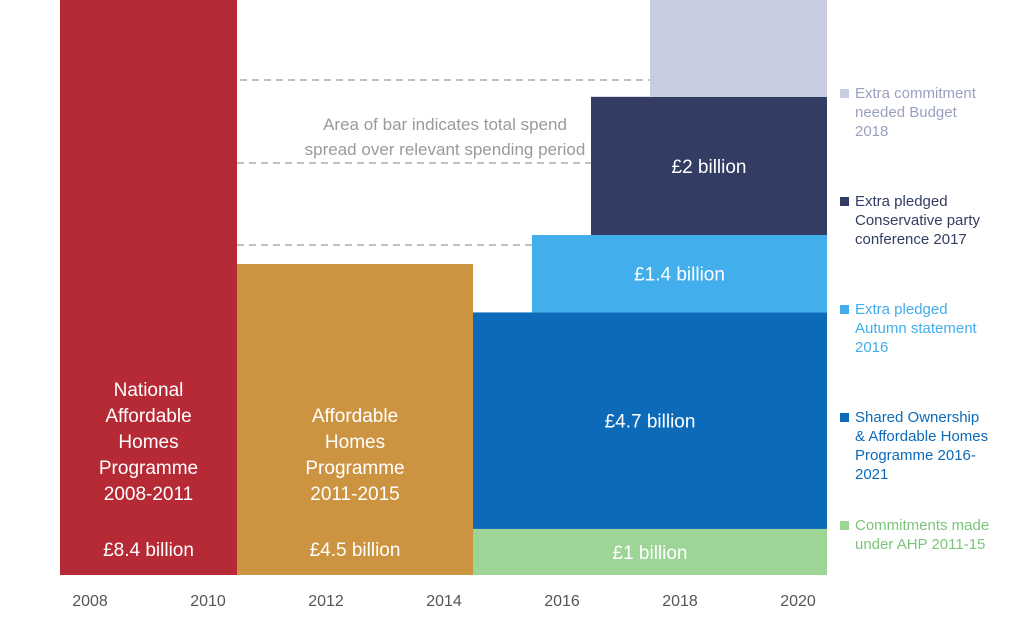 The image size is (1024, 623). I want to click on bar-value-label-2: £1 billion, so click(650, 553).